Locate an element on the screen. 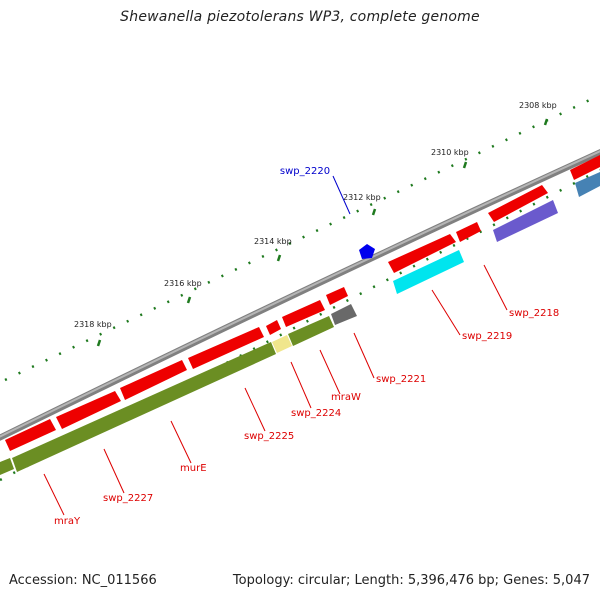 Image resolution: width=600 pixels, height=600 pixels. gene-label-mraW: mraW is located at coordinates (346, 397).